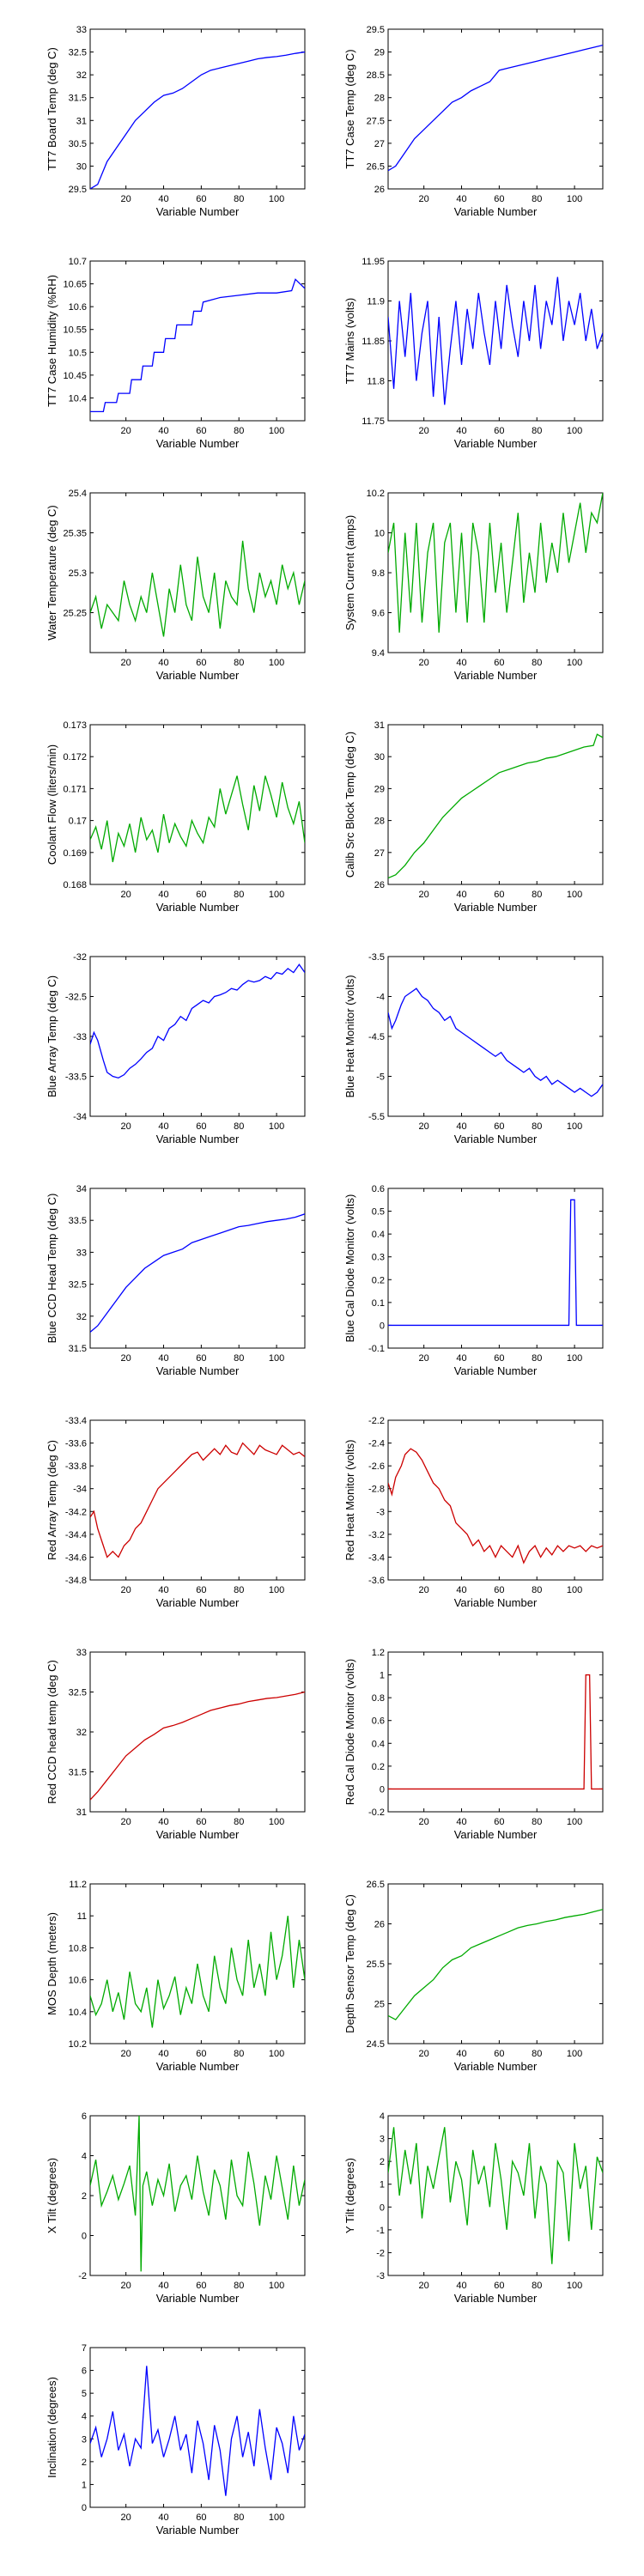 The width and height of the screenshot is (644, 2576). Describe the element at coordinates (75, 885) in the screenshot. I see `y-tick-label: 0.168` at that location.